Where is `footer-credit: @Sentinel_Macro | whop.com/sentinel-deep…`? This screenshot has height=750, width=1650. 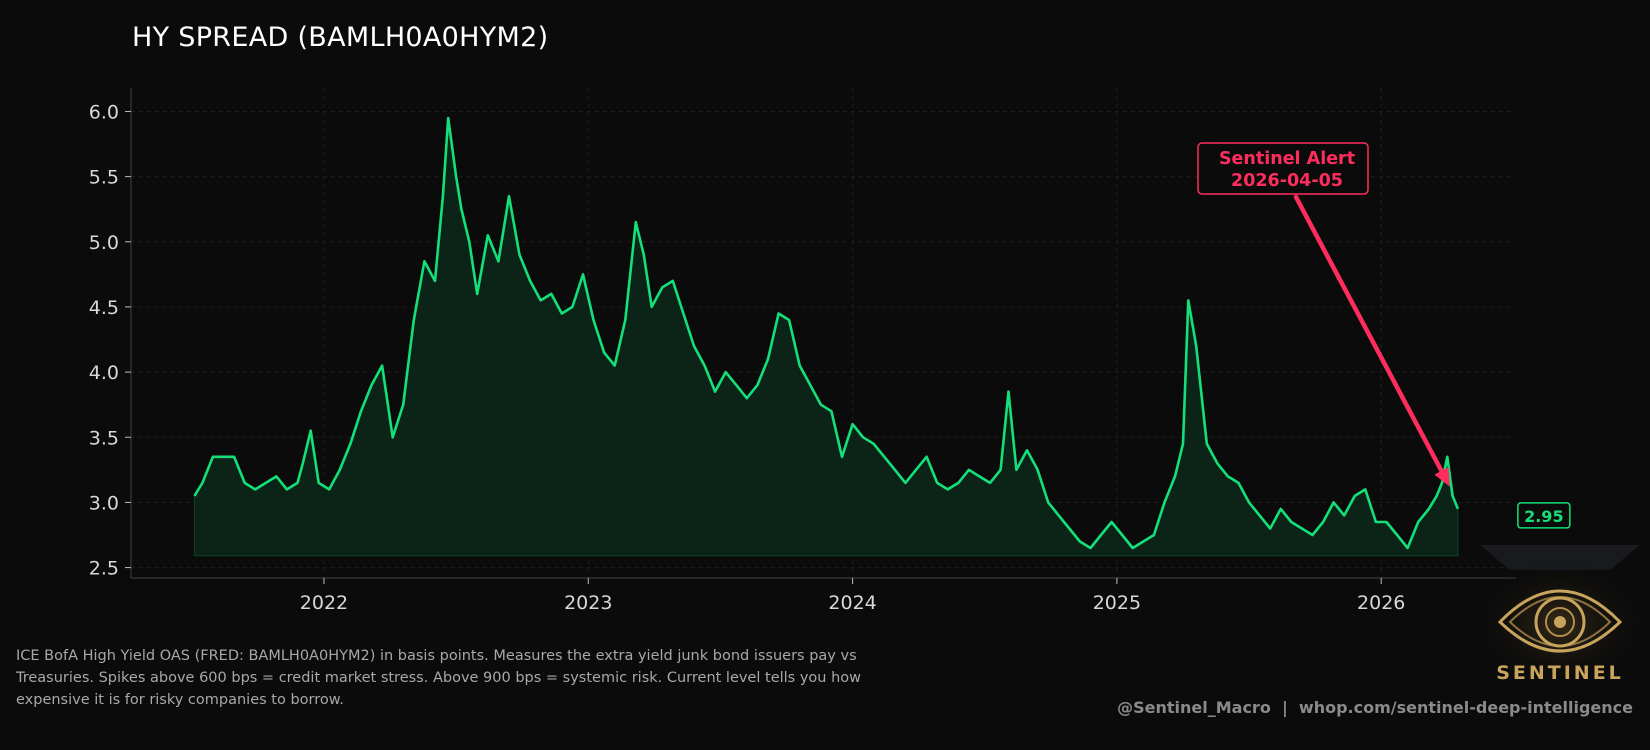
footer-credit: @Sentinel_Macro | whop.com/sentinel-deep… is located at coordinates (1375, 707).